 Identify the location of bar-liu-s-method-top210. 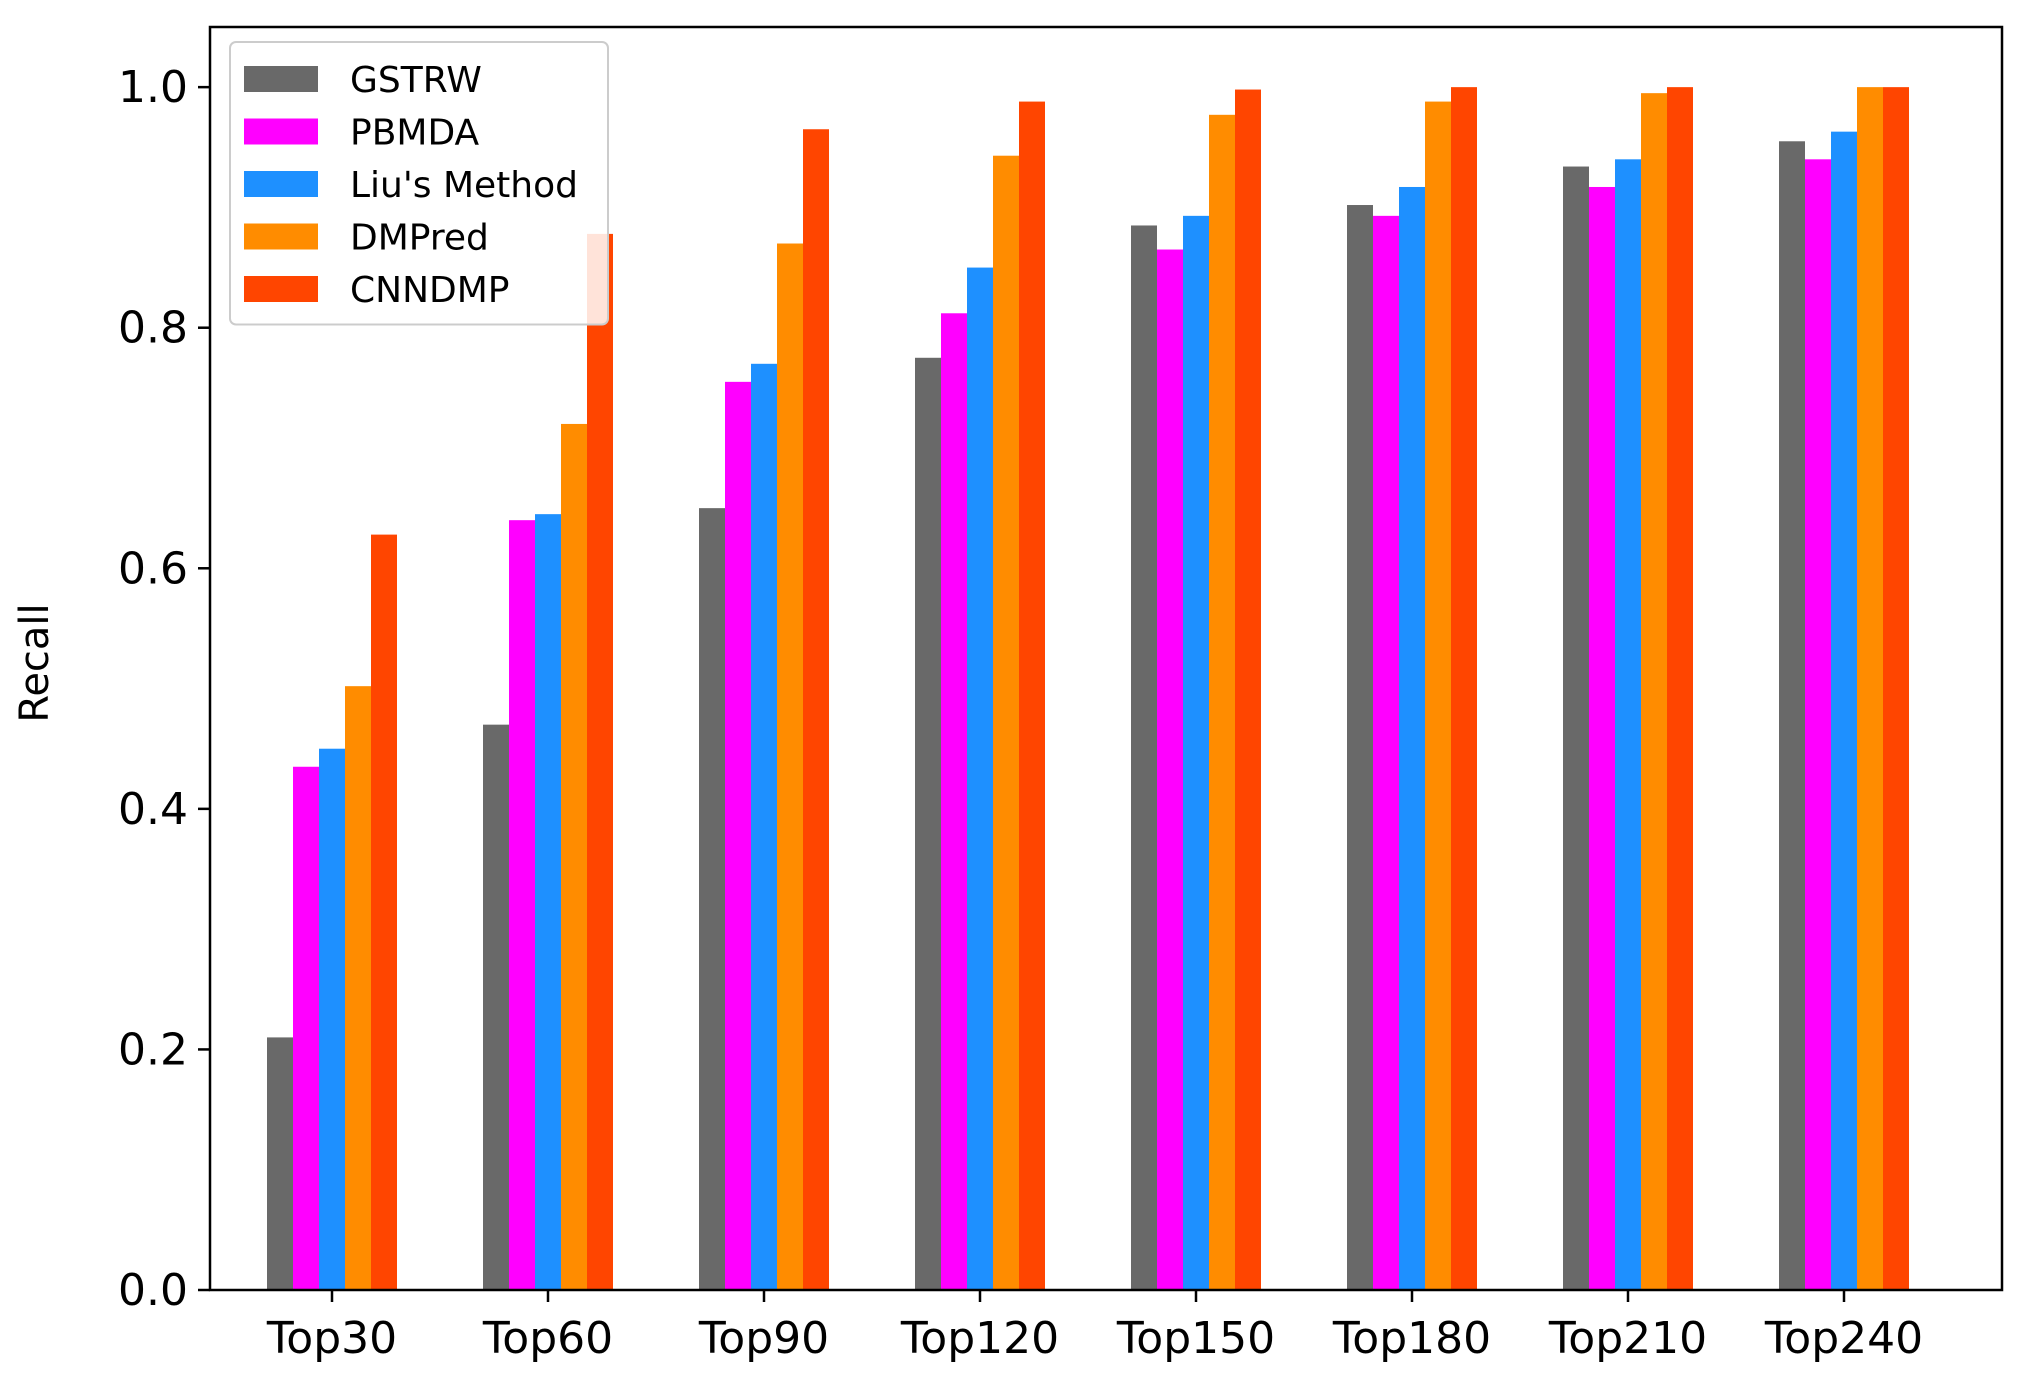
(1628, 724).